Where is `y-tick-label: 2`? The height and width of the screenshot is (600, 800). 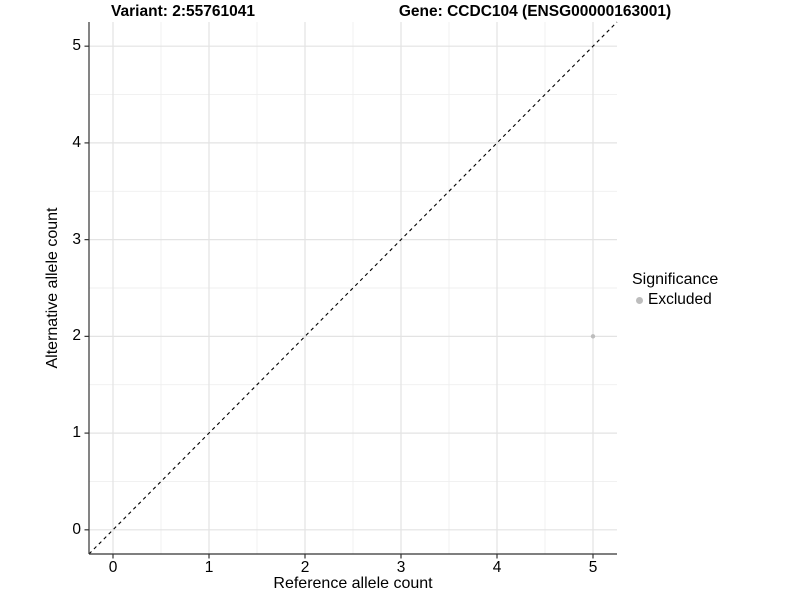
y-tick-label: 2 is located at coordinates (76, 336).